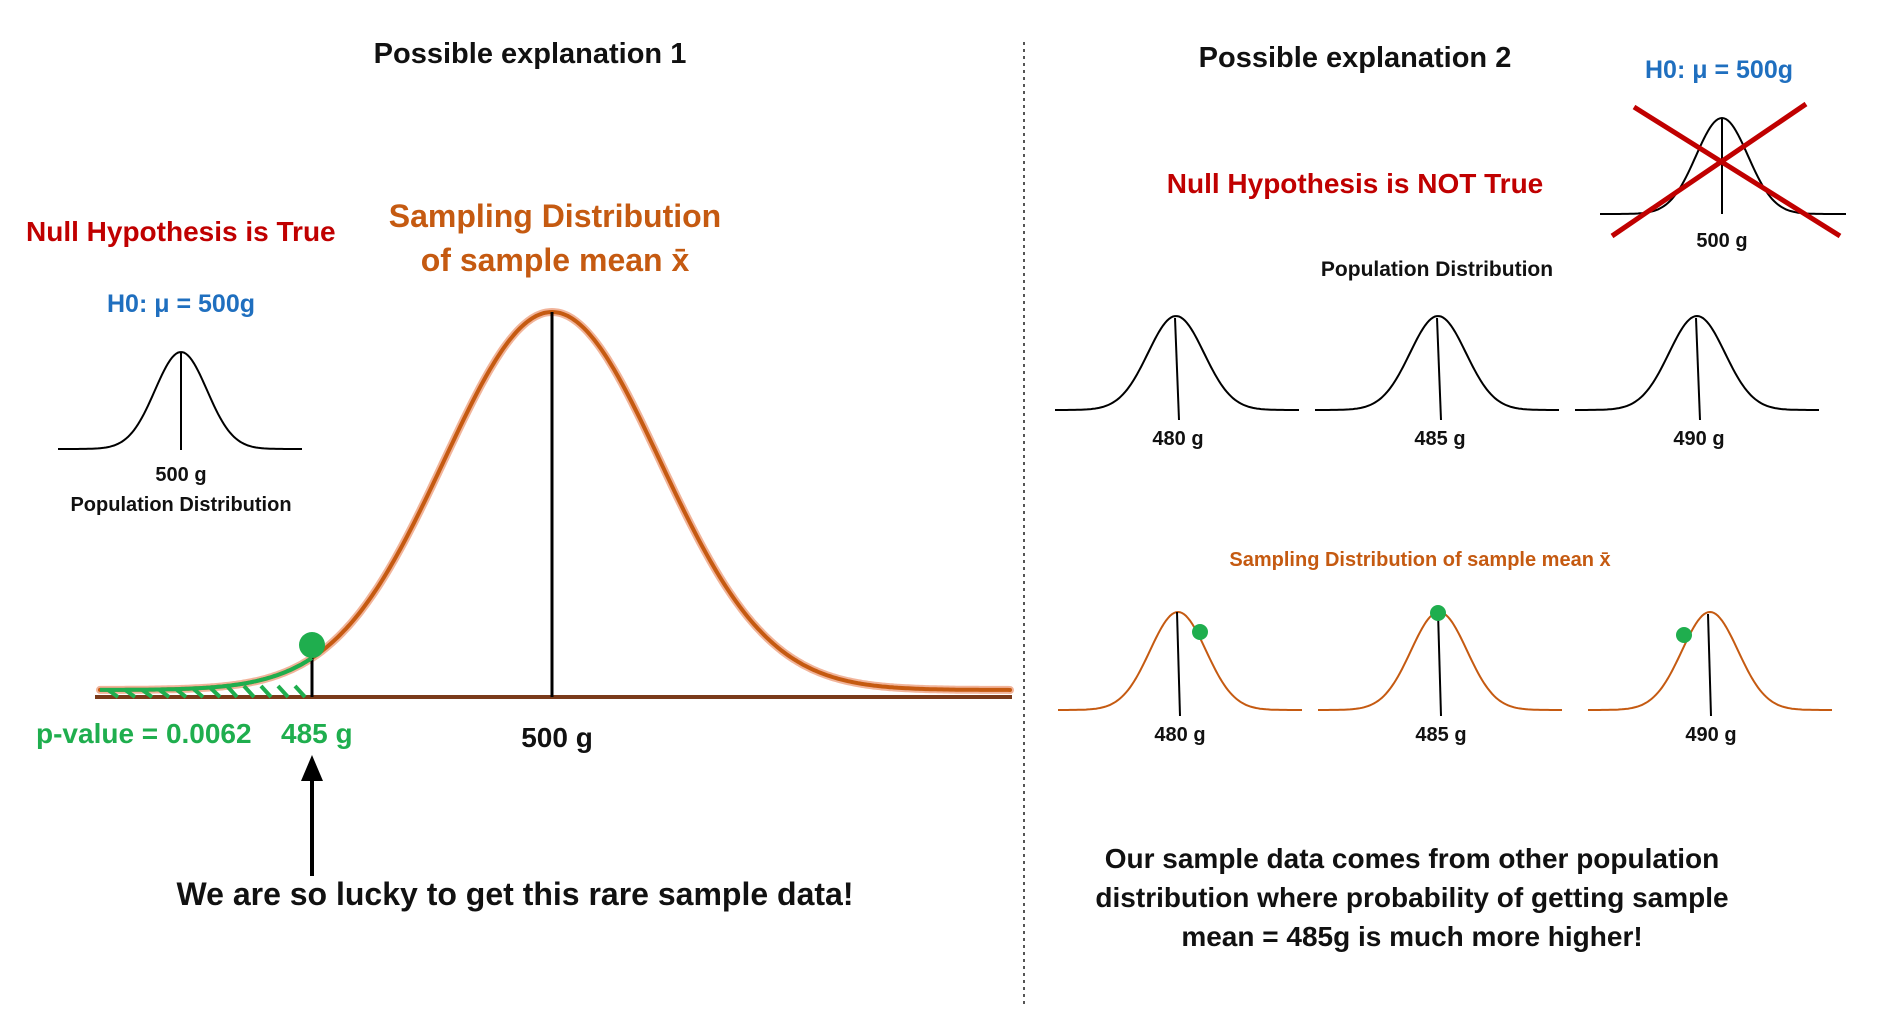 Image resolution: width=1877 pixels, height=1012 pixels. I want to click on left-pop-mean-label: 500 g, so click(181, 475).